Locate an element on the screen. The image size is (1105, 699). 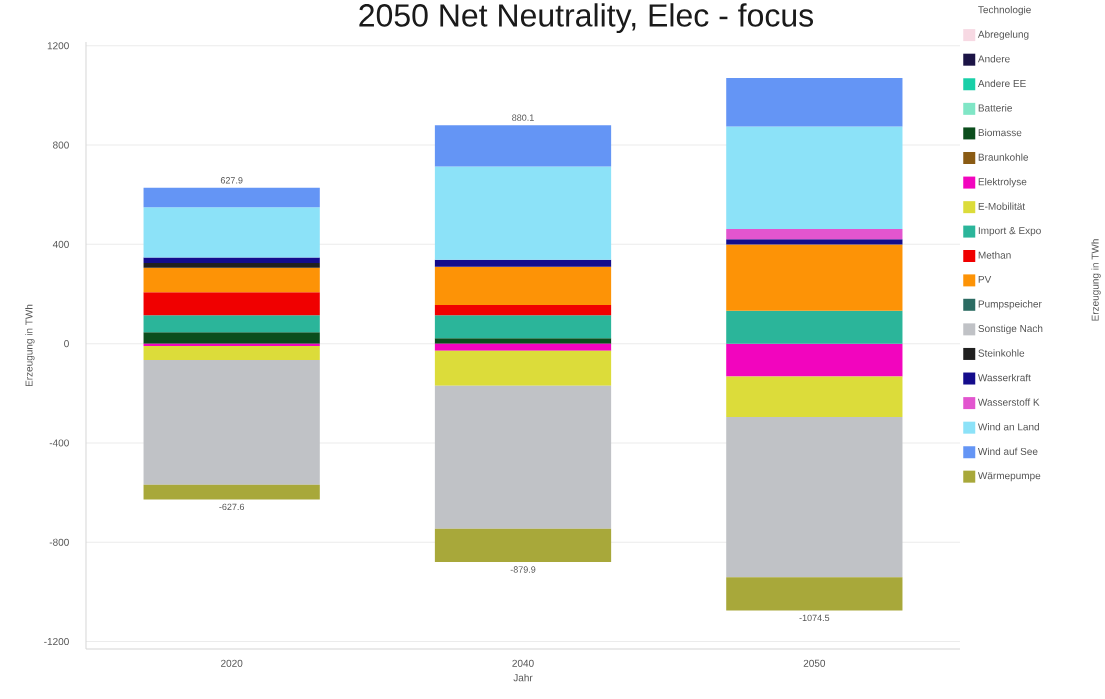
y-axis-title: Erzeugung in TWh is located at coordinates (30, 345).